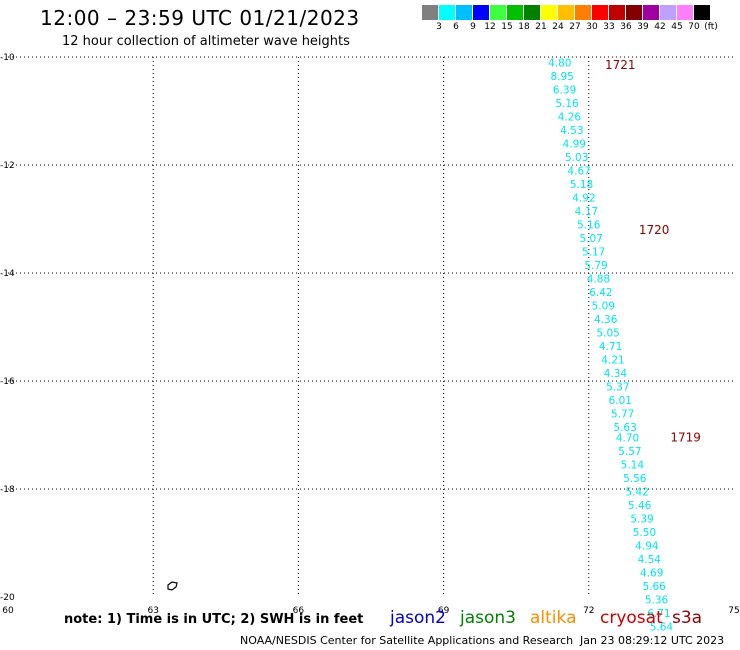 The width and height of the screenshot is (740, 650). What do you see at coordinates (172, 586) in the screenshot?
I see `island-outline` at bounding box center [172, 586].